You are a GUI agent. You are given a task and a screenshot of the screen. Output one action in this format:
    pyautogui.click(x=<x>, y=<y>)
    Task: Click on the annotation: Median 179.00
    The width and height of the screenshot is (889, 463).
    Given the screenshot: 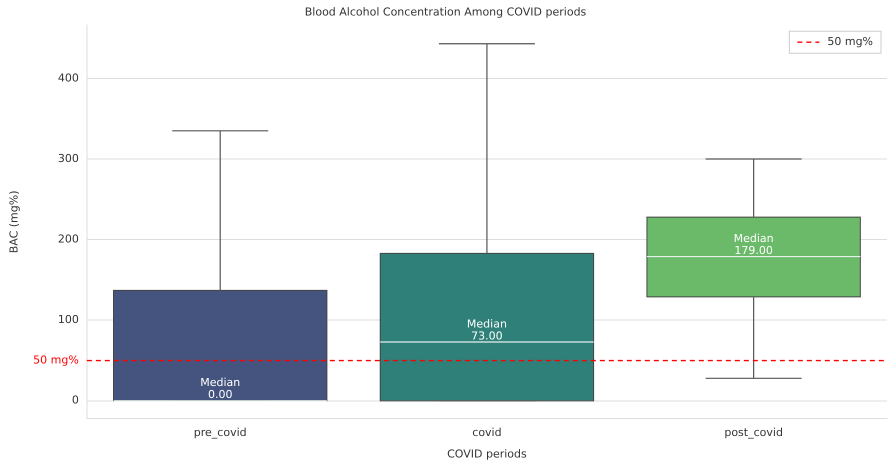 What is the action you would take?
    pyautogui.click(x=754, y=244)
    